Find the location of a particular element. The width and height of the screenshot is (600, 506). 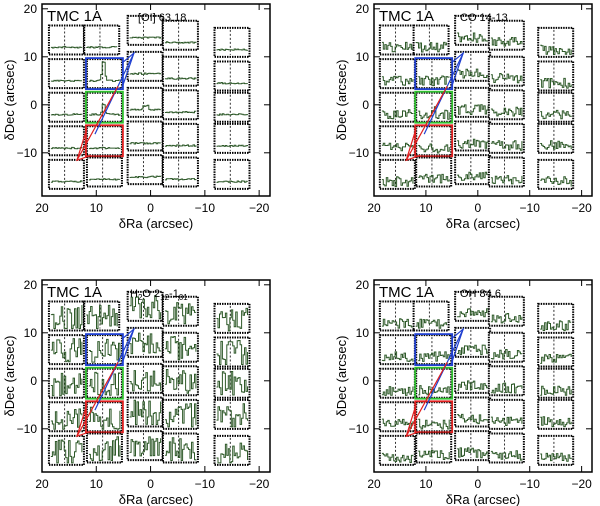

highlight-box-blue is located at coordinates (434, 350).